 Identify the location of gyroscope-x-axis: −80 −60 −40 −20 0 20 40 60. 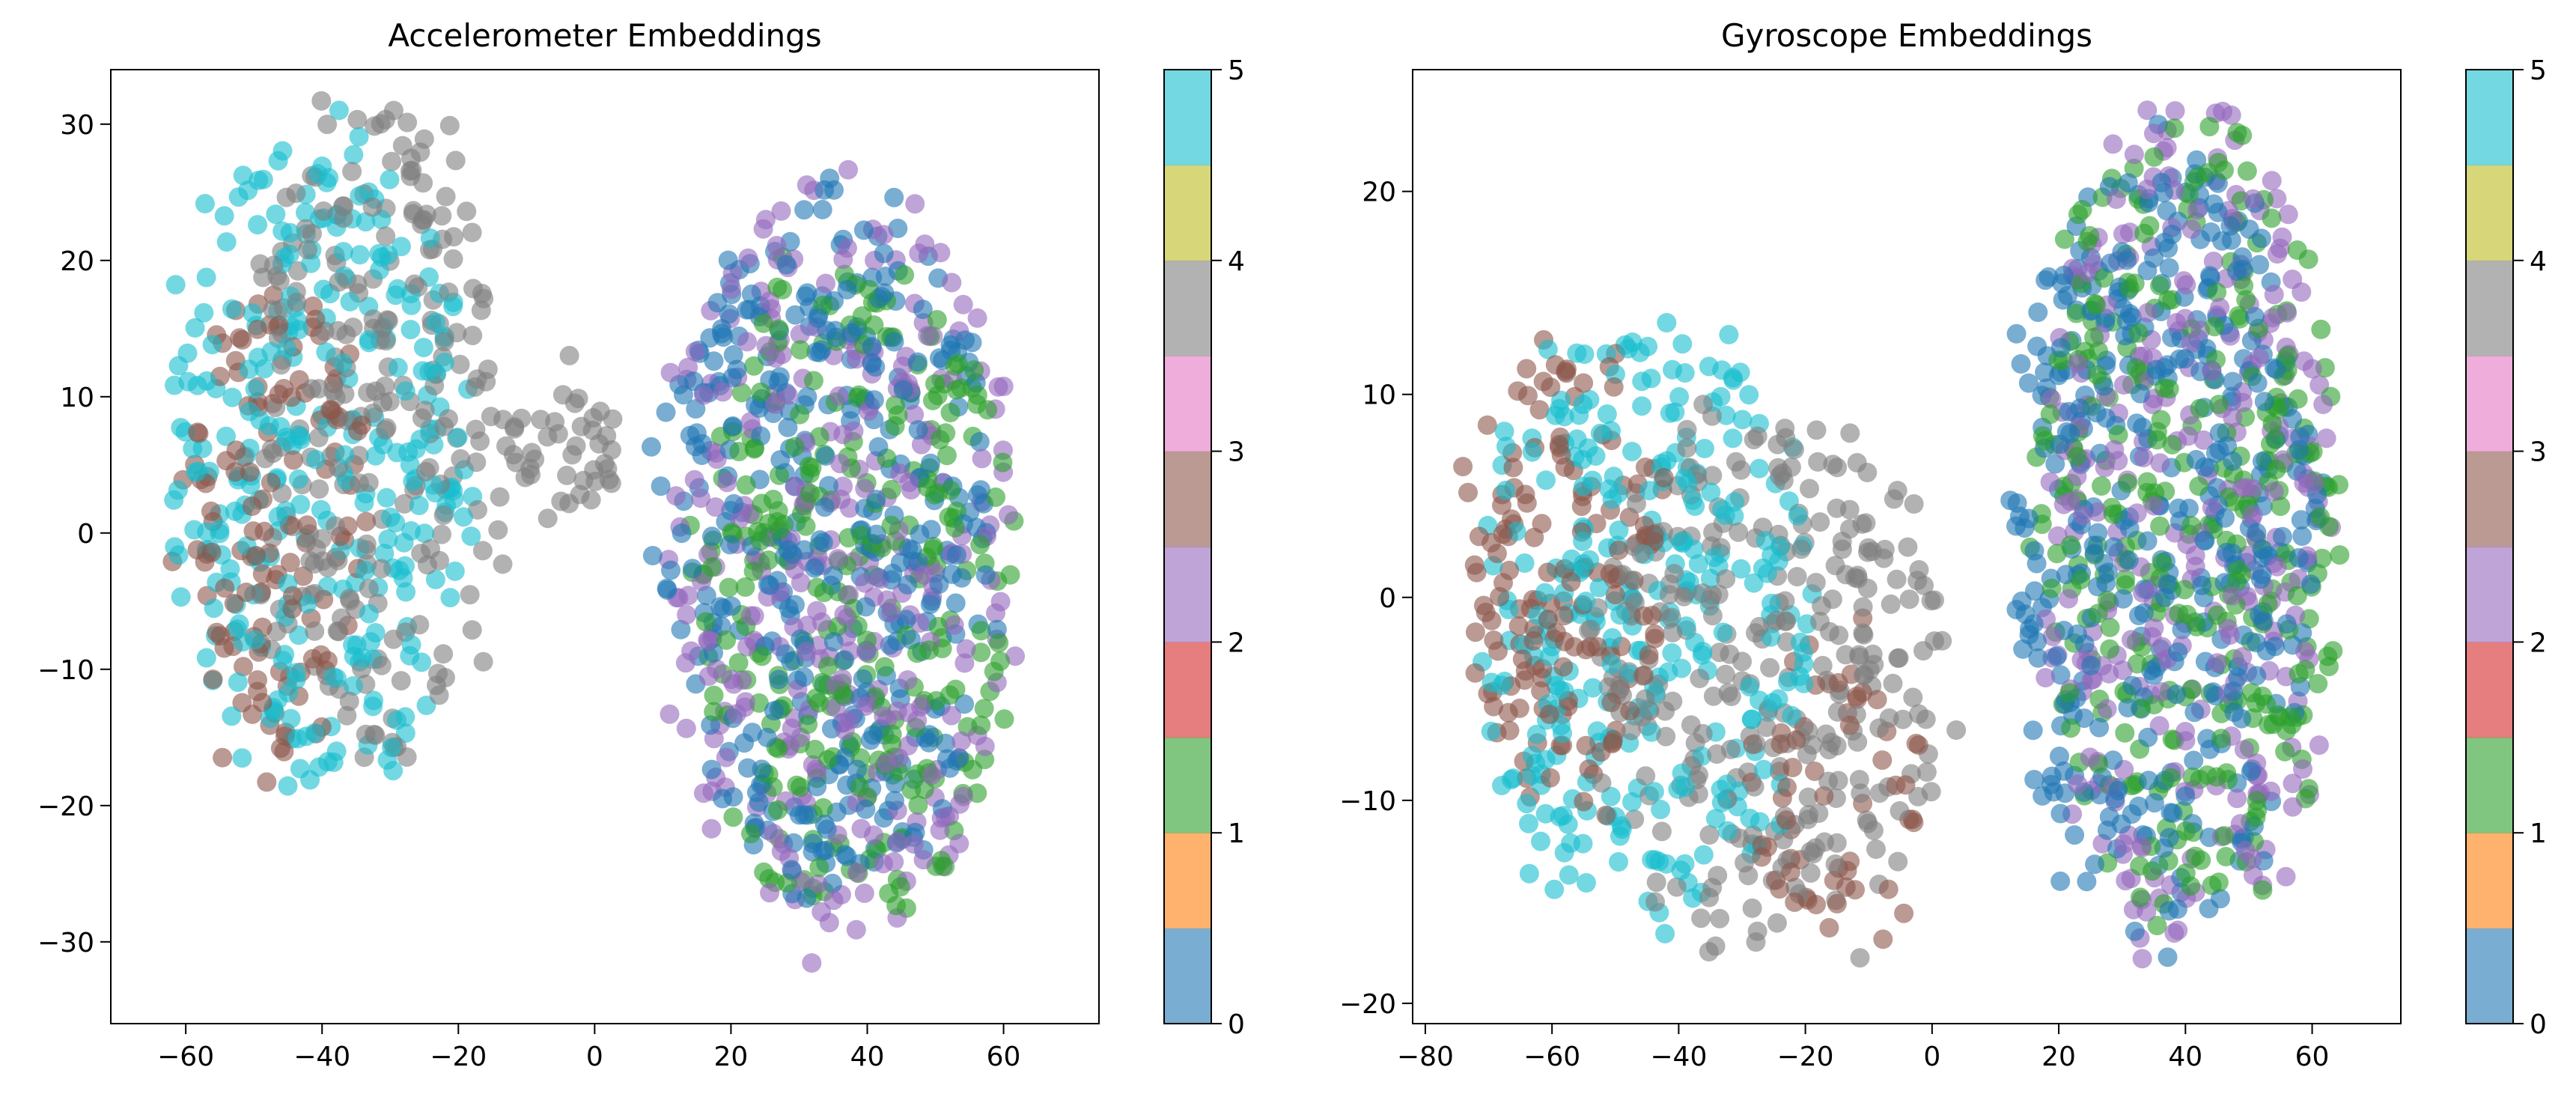
(1863, 1048).